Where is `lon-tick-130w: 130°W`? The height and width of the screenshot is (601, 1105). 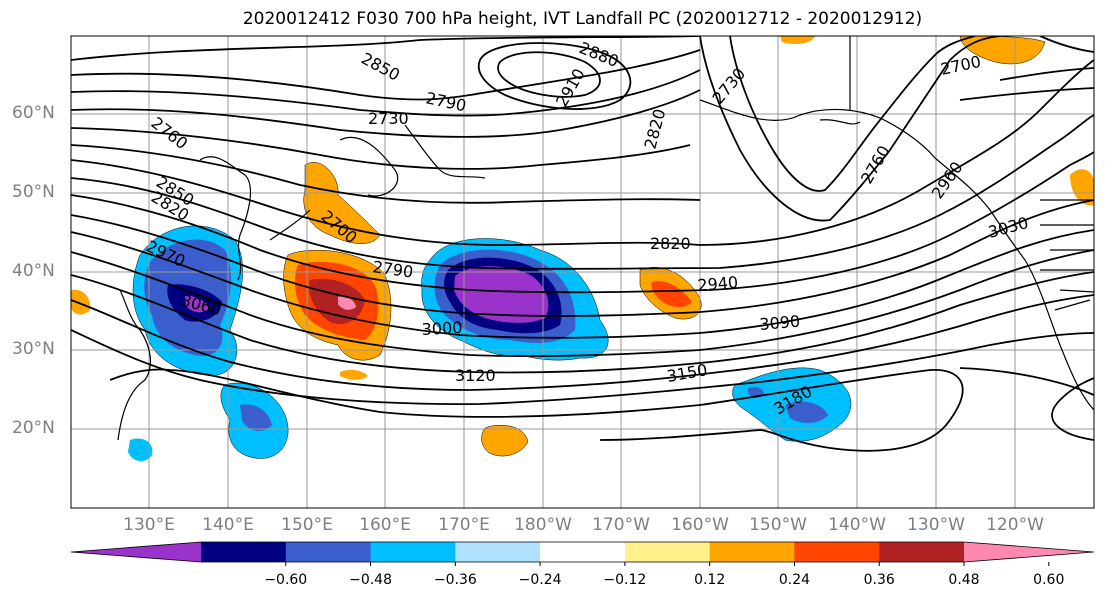
lon-tick-130w: 130°W is located at coordinates (936, 525).